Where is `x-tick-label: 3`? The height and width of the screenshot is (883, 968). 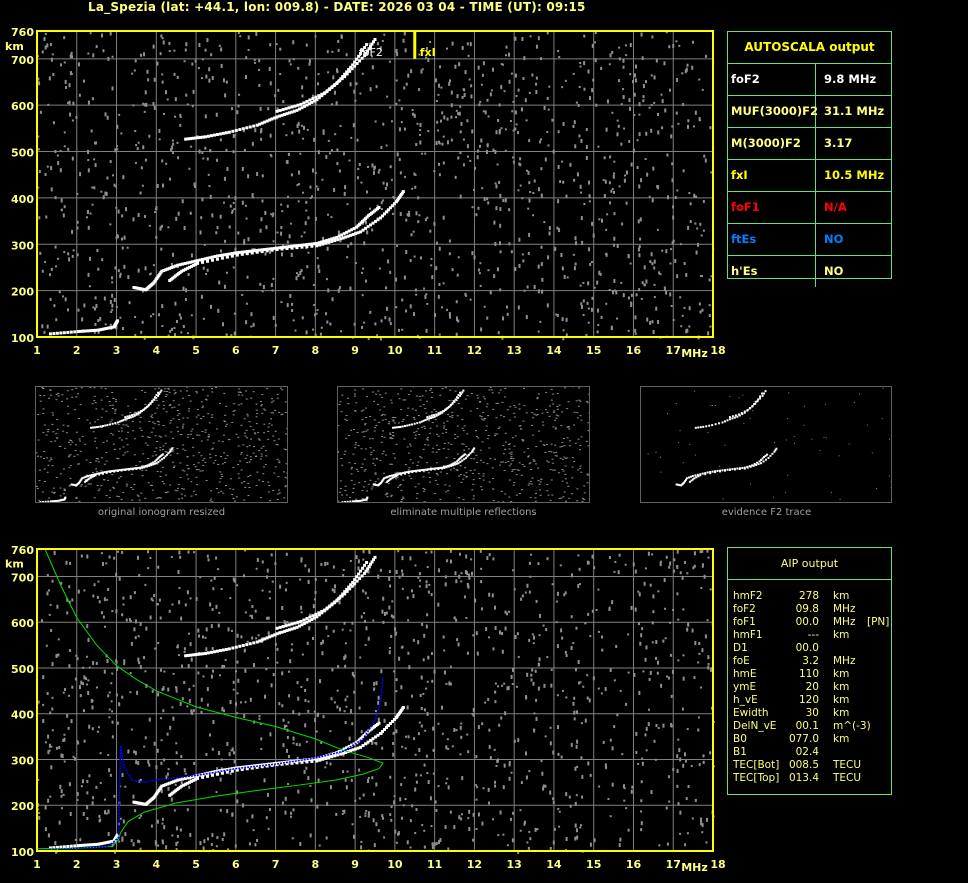
x-tick-label: 3 is located at coordinates (117, 350).